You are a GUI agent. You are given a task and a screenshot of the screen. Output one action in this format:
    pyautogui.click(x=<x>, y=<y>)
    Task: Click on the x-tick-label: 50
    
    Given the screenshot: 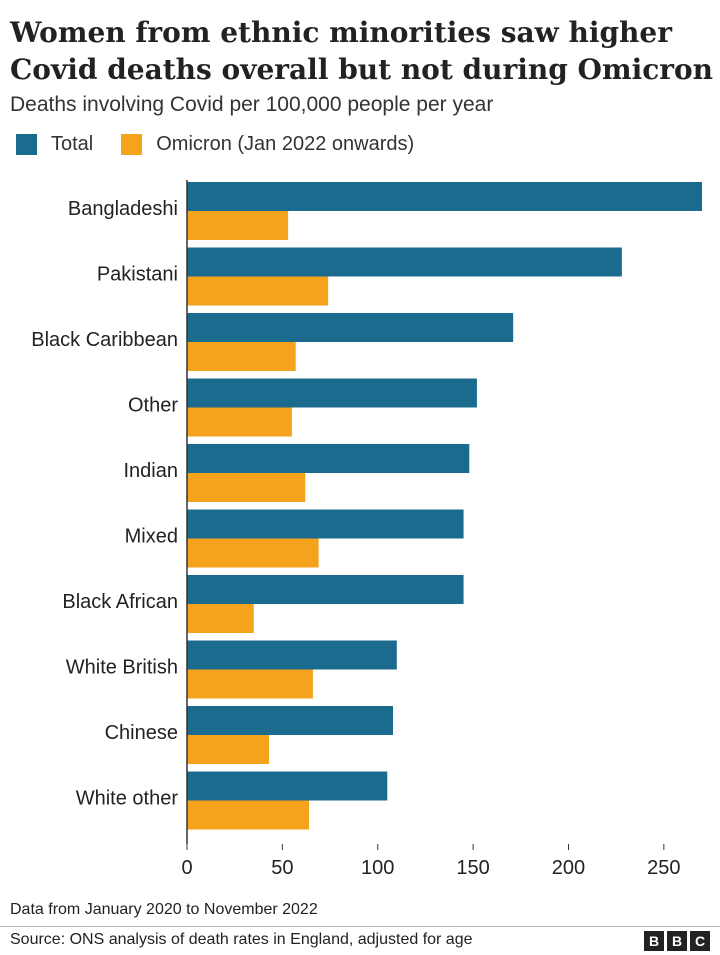 What is the action you would take?
    pyautogui.click(x=282, y=868)
    